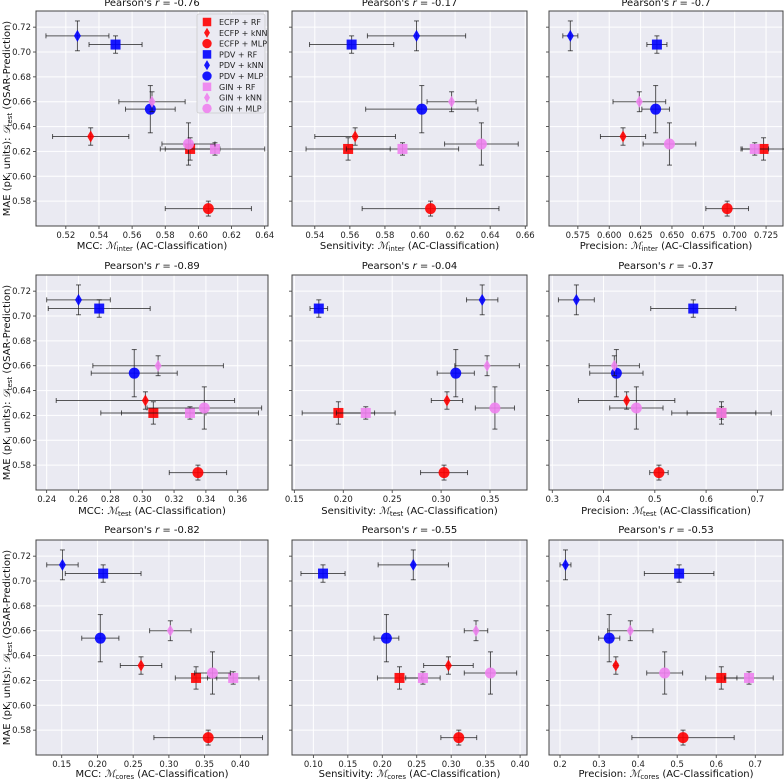 The image size is (784, 782). What do you see at coordinates (179, 4) in the screenshot?
I see `title-value: = -0.76` at bounding box center [179, 4].